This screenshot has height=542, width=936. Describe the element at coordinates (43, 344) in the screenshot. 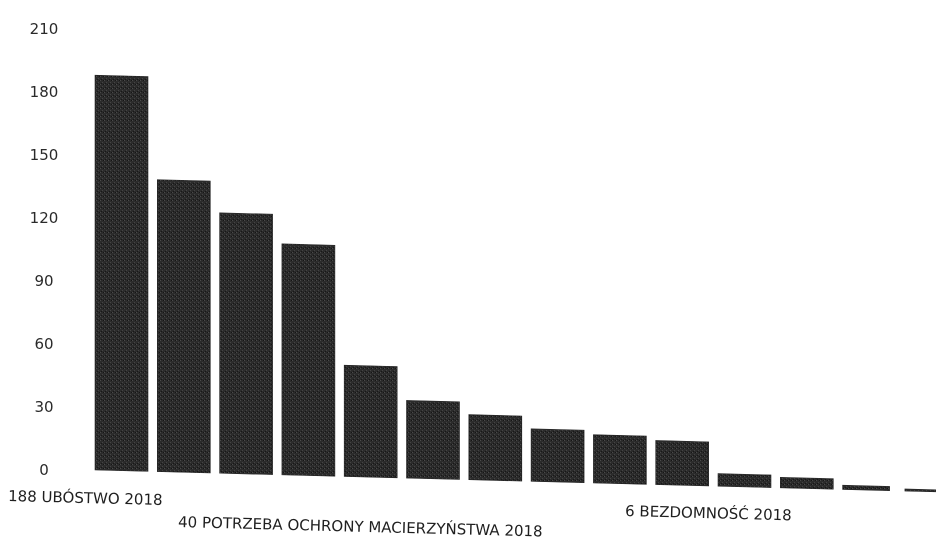

I see `y-tick-label: 60` at that location.